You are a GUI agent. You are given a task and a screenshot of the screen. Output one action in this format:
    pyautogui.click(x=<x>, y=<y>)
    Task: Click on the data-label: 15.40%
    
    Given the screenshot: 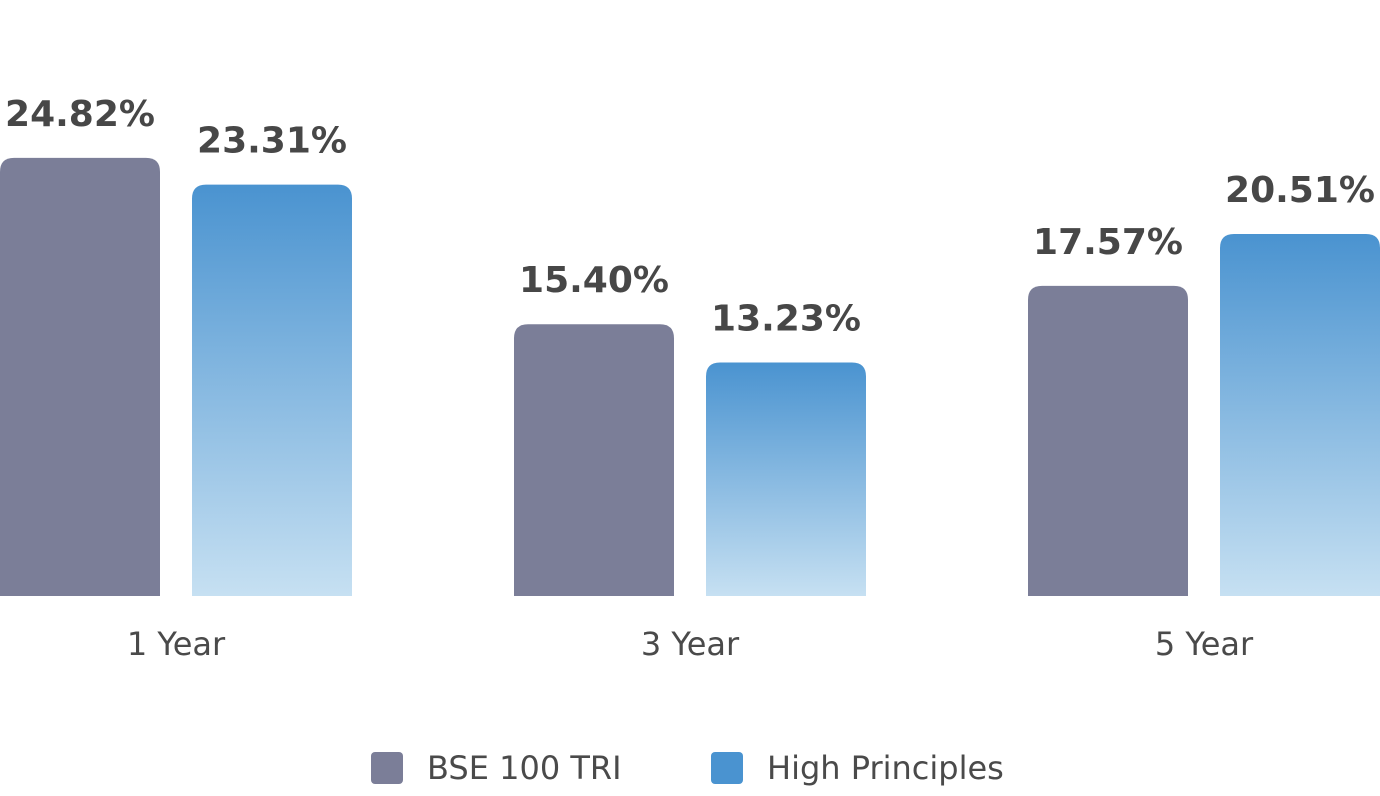 What is the action you would take?
    pyautogui.click(x=594, y=280)
    